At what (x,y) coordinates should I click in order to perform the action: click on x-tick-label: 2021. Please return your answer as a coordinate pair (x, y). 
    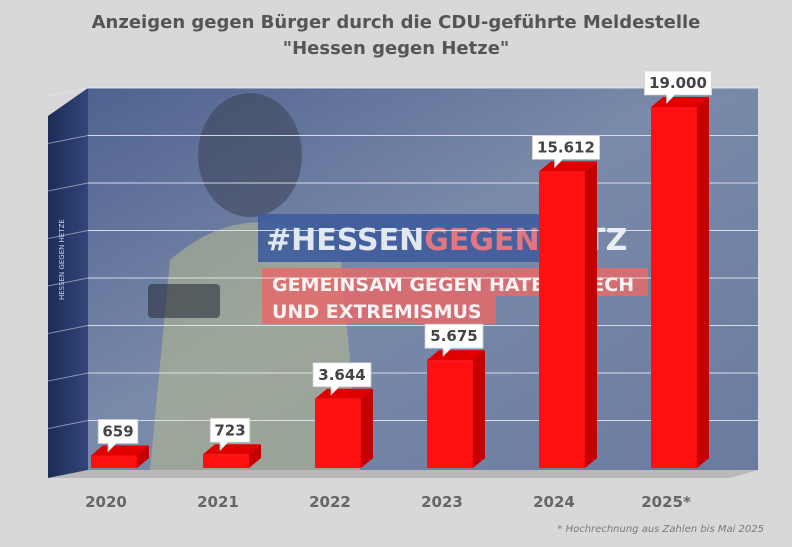
    Looking at the image, I should click on (218, 502).